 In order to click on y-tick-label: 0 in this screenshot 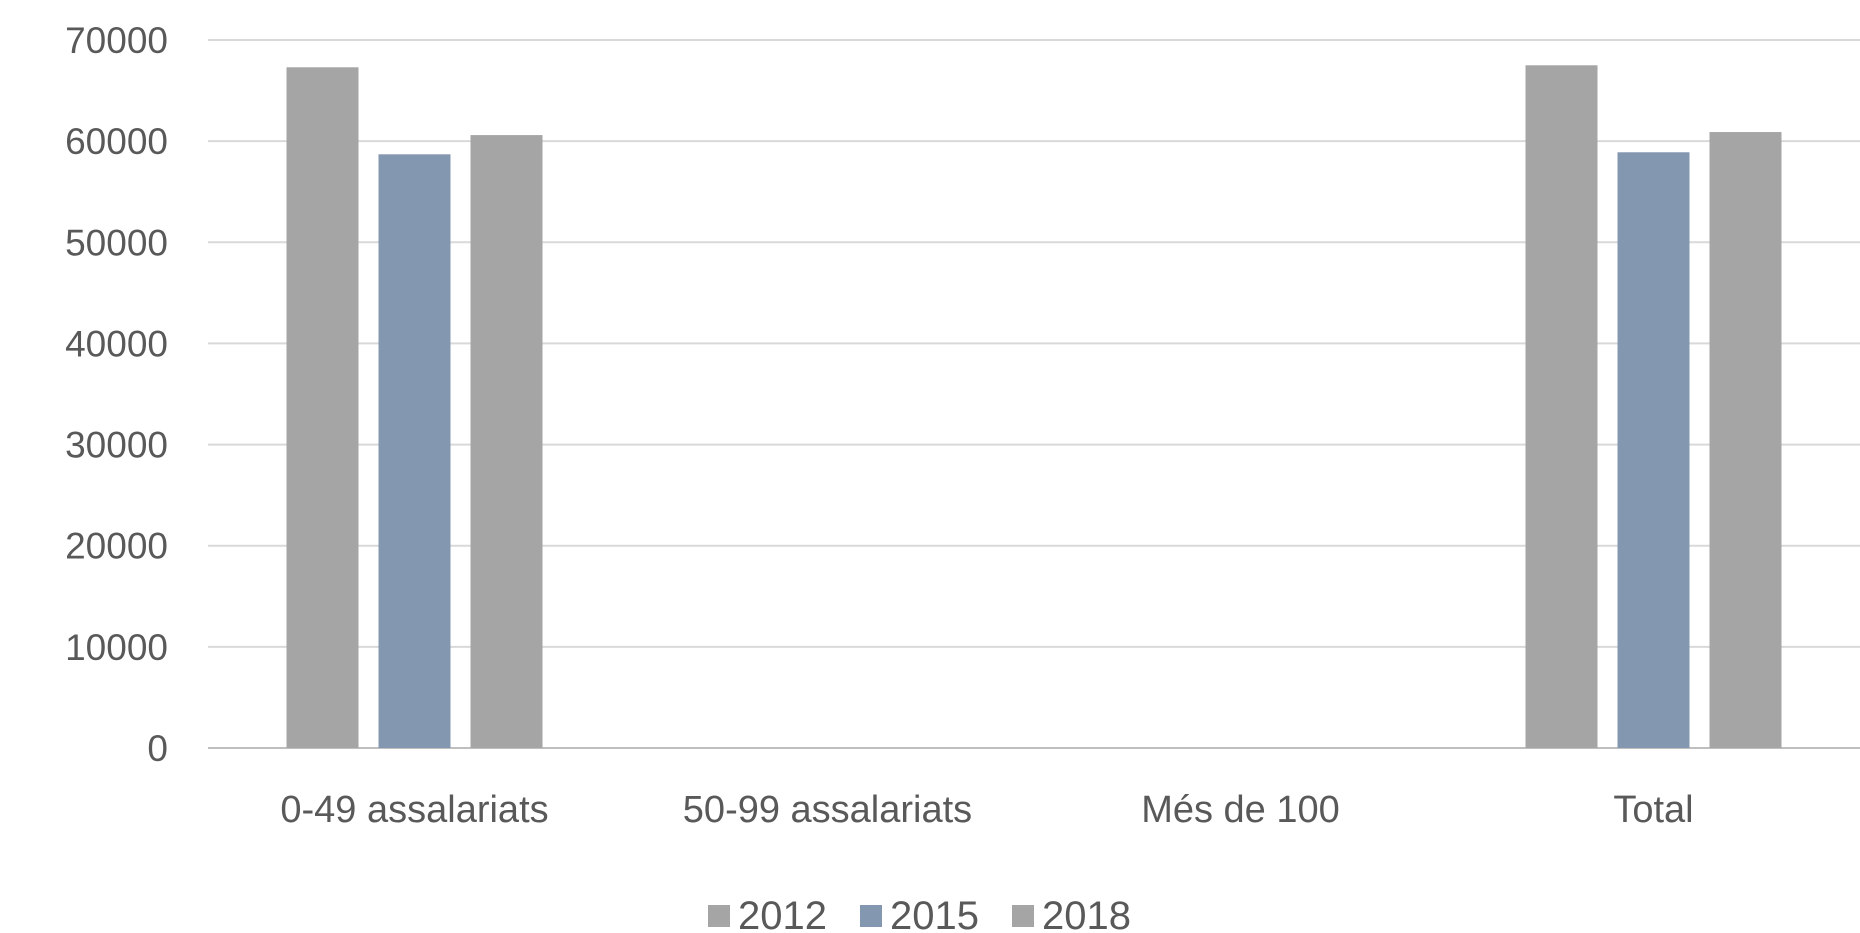, I will do `click(157, 748)`.